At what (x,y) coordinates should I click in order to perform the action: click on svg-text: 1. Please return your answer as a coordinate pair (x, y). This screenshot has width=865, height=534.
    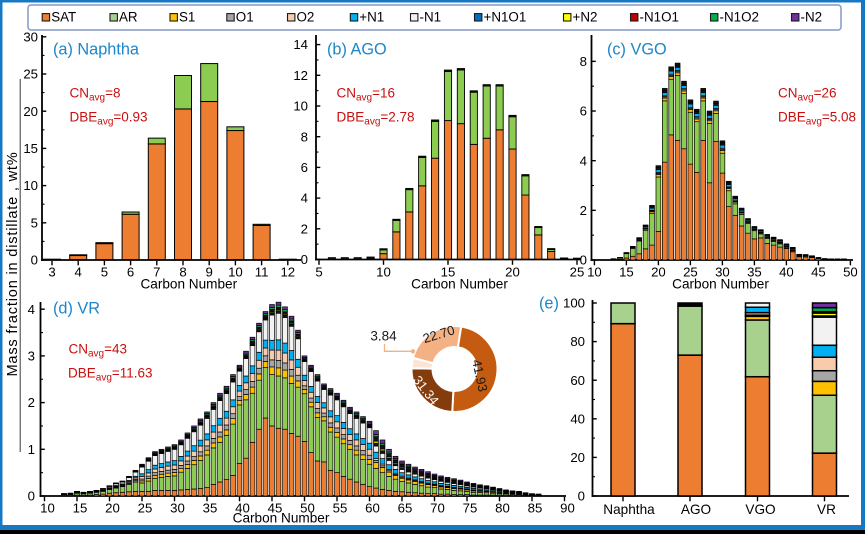
    Looking at the image, I should click on (31, 449).